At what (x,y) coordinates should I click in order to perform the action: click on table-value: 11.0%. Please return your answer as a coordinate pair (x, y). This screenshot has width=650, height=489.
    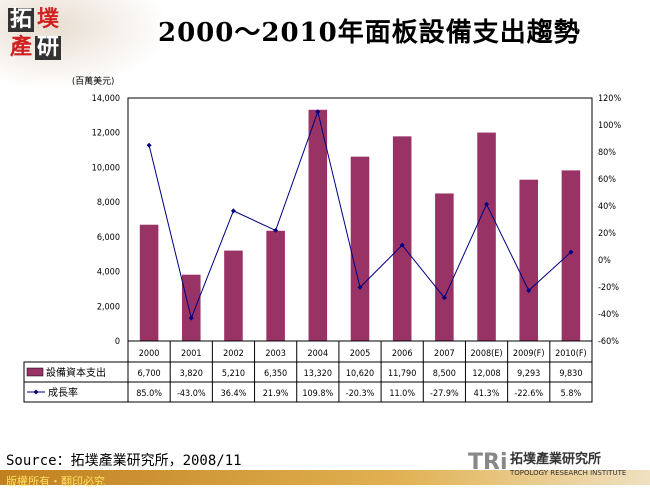
    Looking at the image, I should click on (402, 394).